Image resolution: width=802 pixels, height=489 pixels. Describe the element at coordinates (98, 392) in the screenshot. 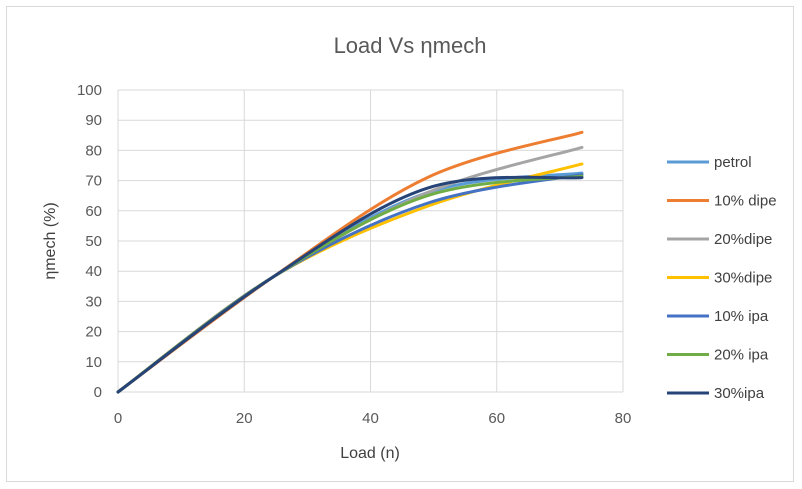

I see `y-tick-label: 0` at that location.